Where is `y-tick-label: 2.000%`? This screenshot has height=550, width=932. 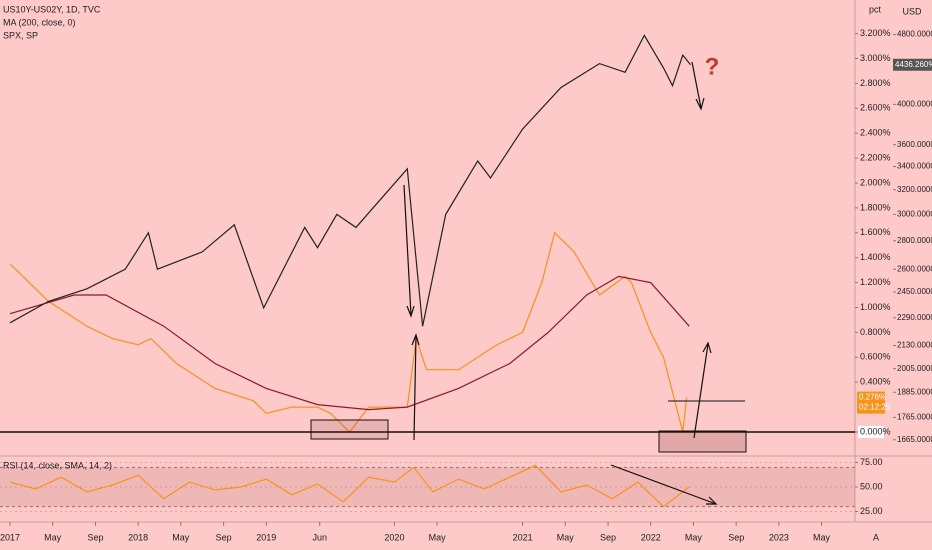 y-tick-label: 2.000% is located at coordinates (875, 182).